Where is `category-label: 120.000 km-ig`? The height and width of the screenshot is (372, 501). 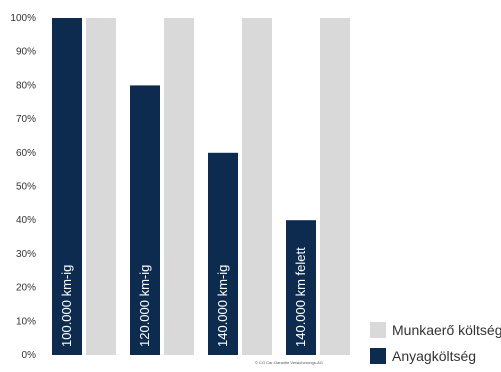 category-label: 120.000 km-ig is located at coordinates (144, 306).